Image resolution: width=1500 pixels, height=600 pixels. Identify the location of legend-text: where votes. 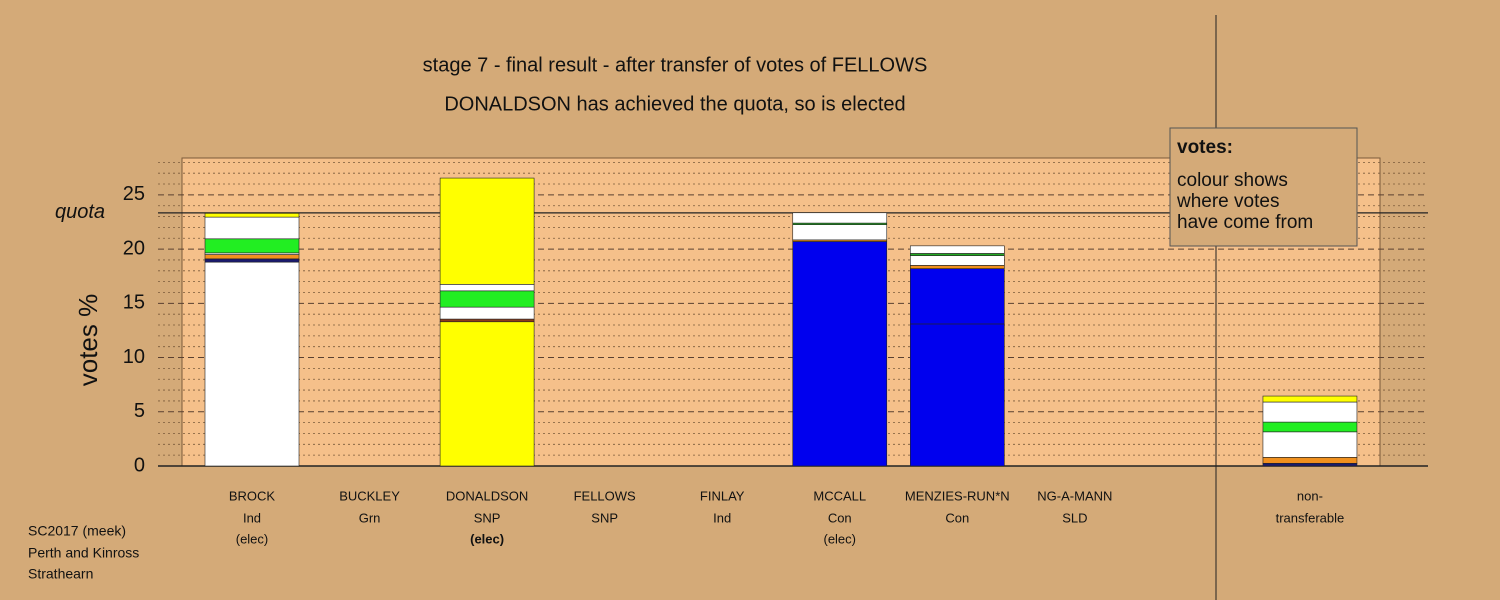
(1227, 201).